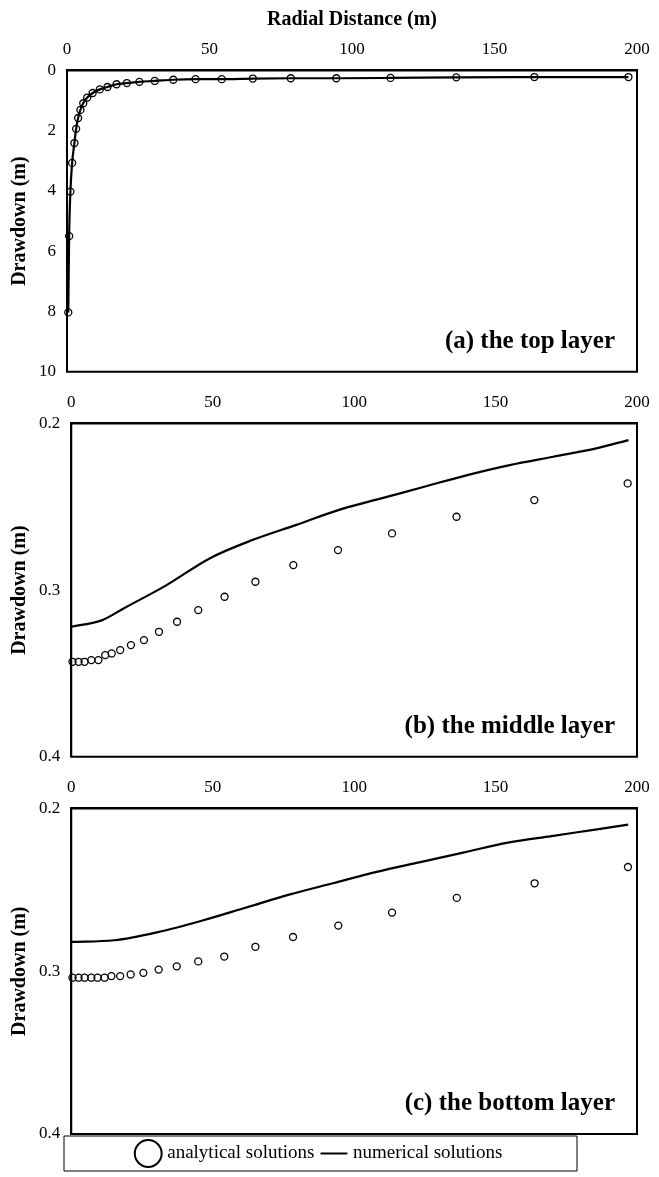 This screenshot has width=659, height=1177. I want to click on y-tick-label: 6, so click(51, 250).